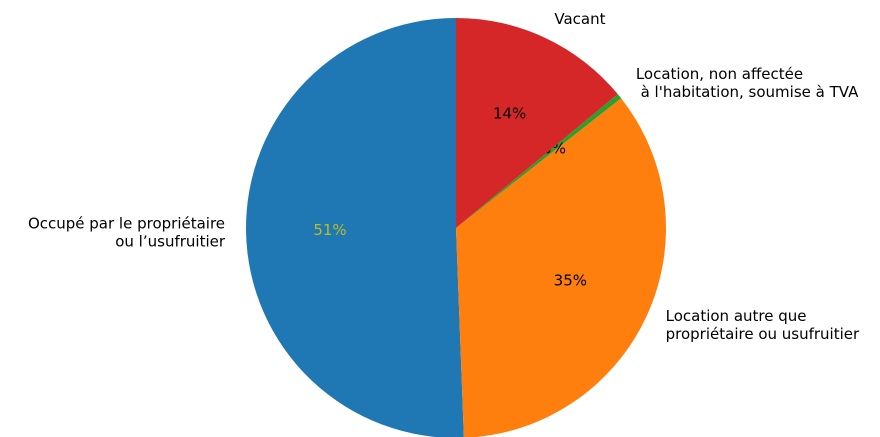 The width and height of the screenshot is (880, 437). What do you see at coordinates (579, 18) in the screenshot?
I see `slice-label: Vacant` at bounding box center [579, 18].